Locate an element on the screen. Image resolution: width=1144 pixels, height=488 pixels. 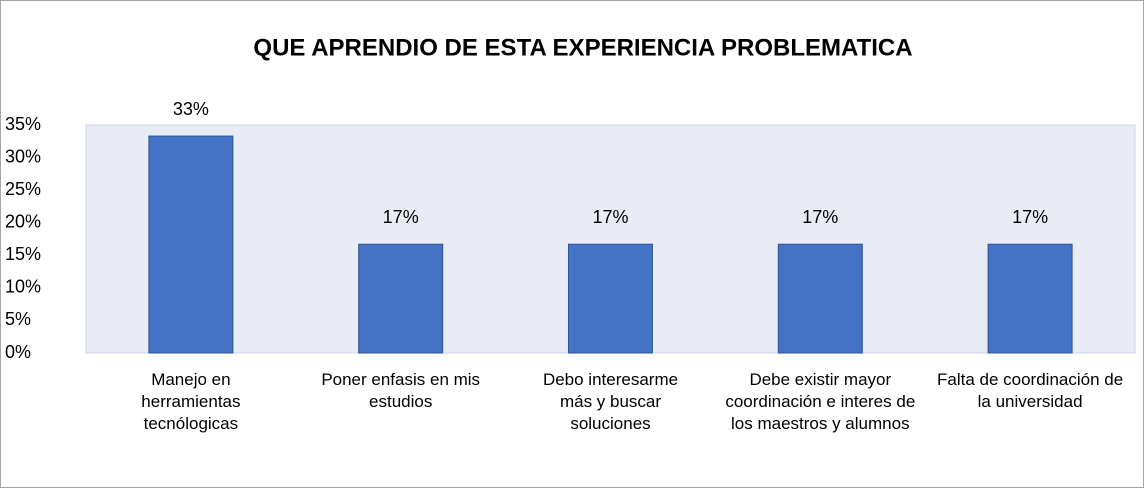
y-tick-label: 5% is located at coordinates (18, 319).